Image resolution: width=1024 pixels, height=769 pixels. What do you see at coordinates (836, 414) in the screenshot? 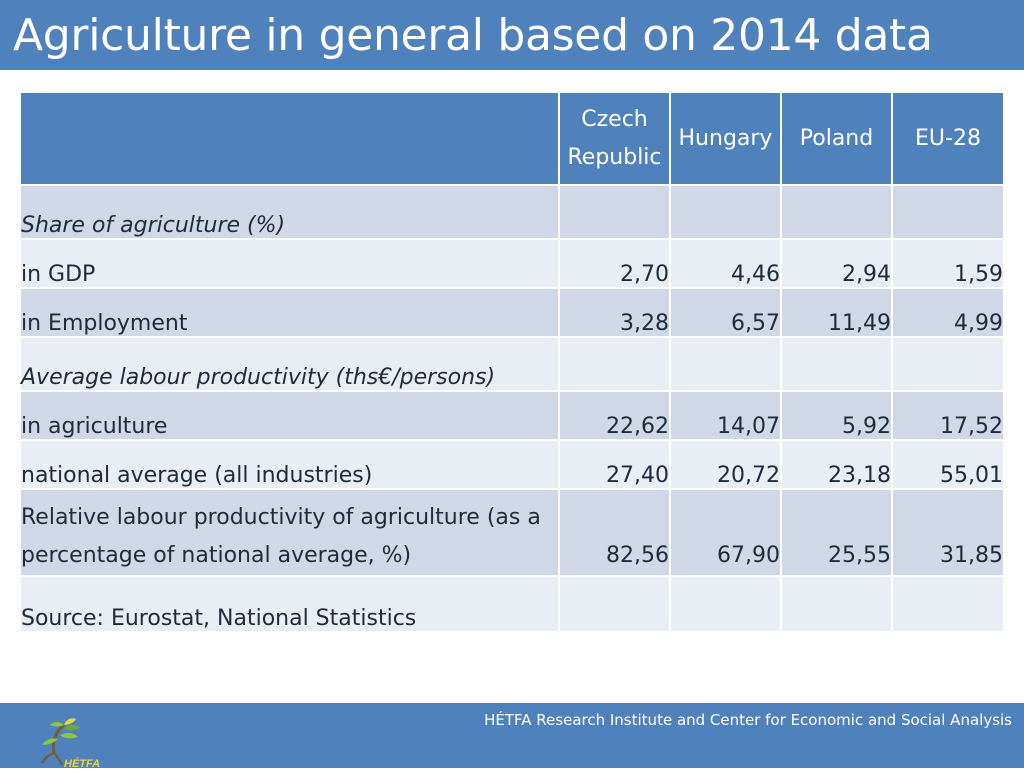
I see `cell-value: 5,92` at bounding box center [836, 414].